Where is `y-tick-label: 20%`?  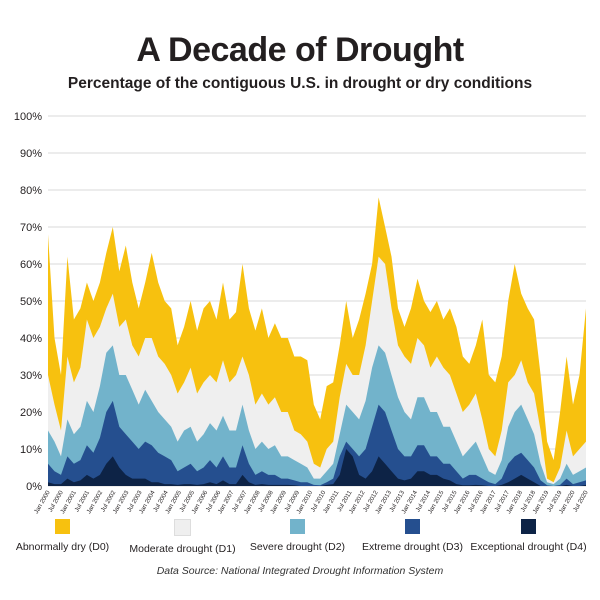 y-tick-label: 20% is located at coordinates (31, 413).